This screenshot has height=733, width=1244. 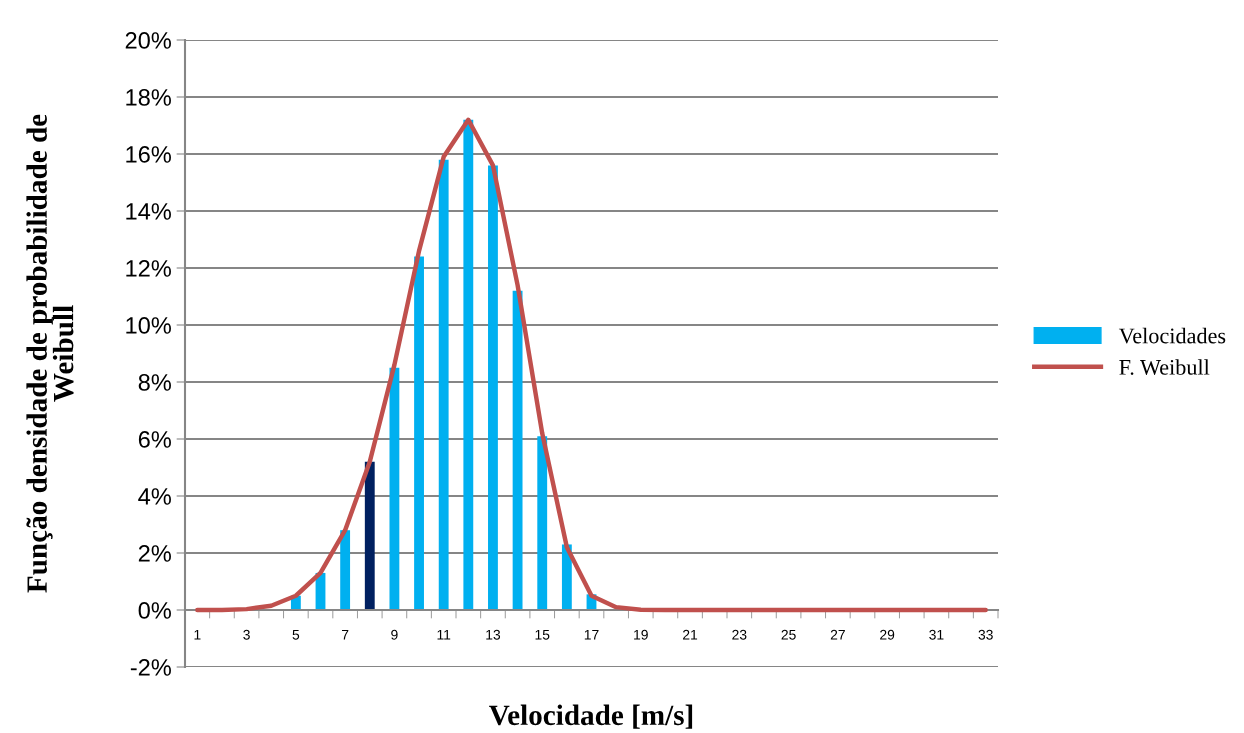 I want to click on x-tick-label: 21, so click(x=690, y=634).